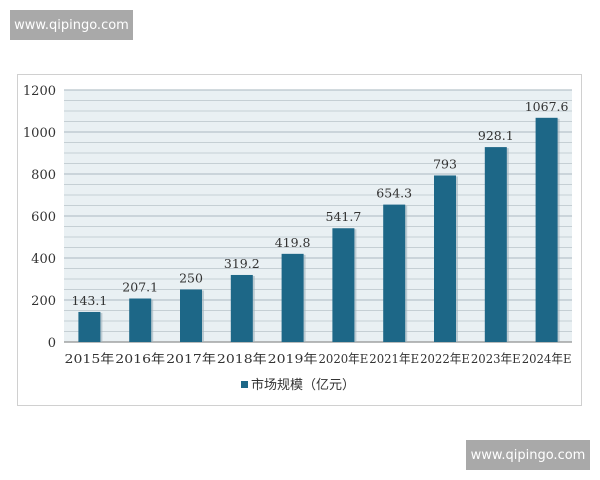 The width and height of the screenshot is (600, 480). Describe the element at coordinates (39, 133) in the screenshot. I see `y-tick-label: 1000` at that location.